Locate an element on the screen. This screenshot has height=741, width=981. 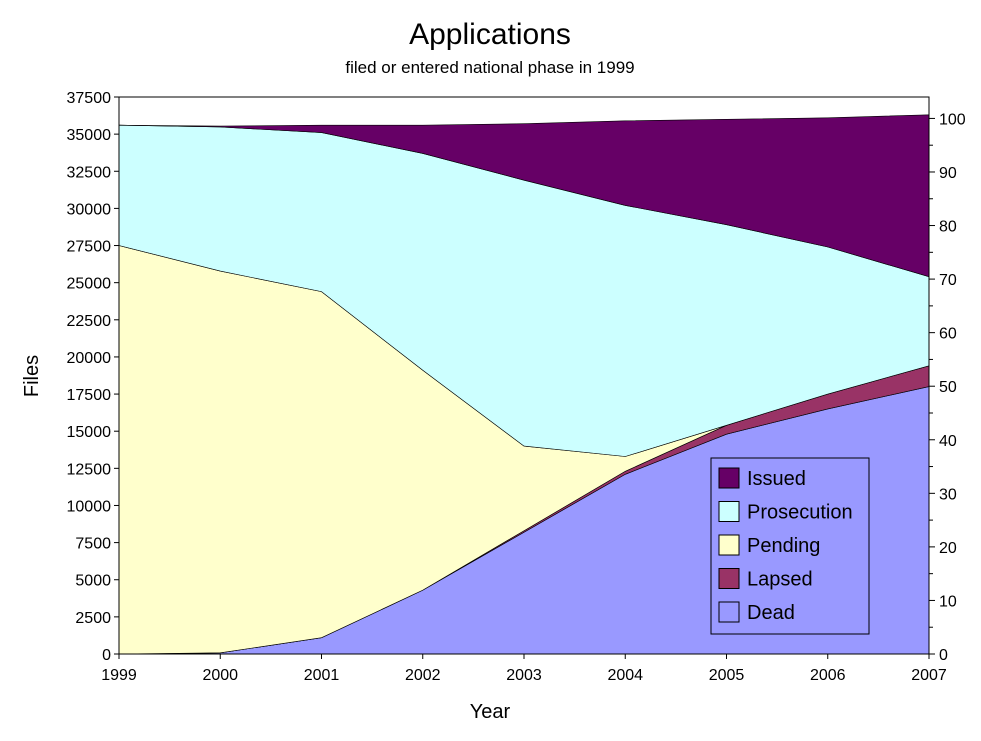
y2-tick-label: 0 is located at coordinates (943, 655).